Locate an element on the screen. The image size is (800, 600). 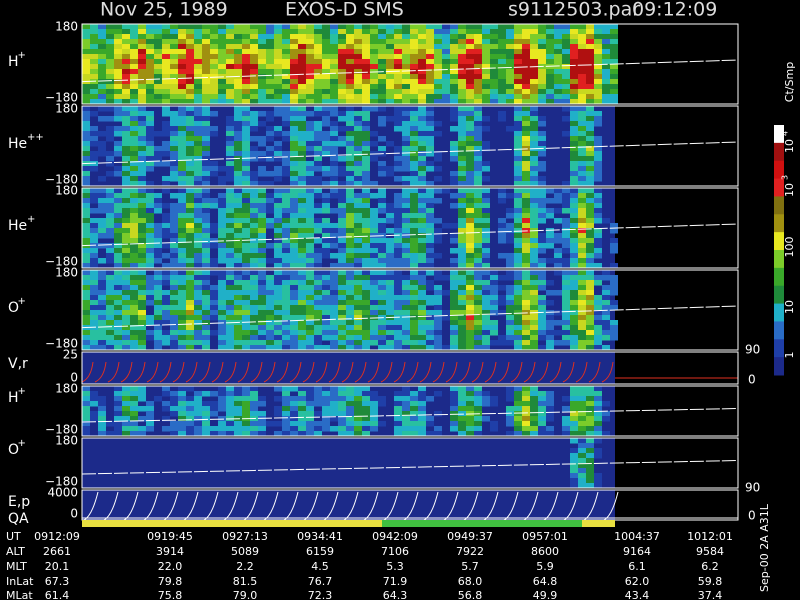
table-cell: 76.7 is located at coordinates (320, 581).